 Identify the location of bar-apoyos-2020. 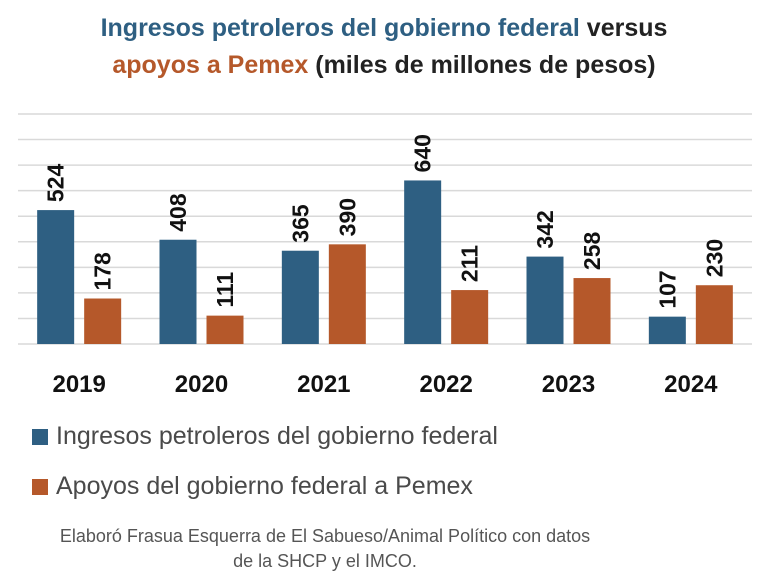
(225, 329).